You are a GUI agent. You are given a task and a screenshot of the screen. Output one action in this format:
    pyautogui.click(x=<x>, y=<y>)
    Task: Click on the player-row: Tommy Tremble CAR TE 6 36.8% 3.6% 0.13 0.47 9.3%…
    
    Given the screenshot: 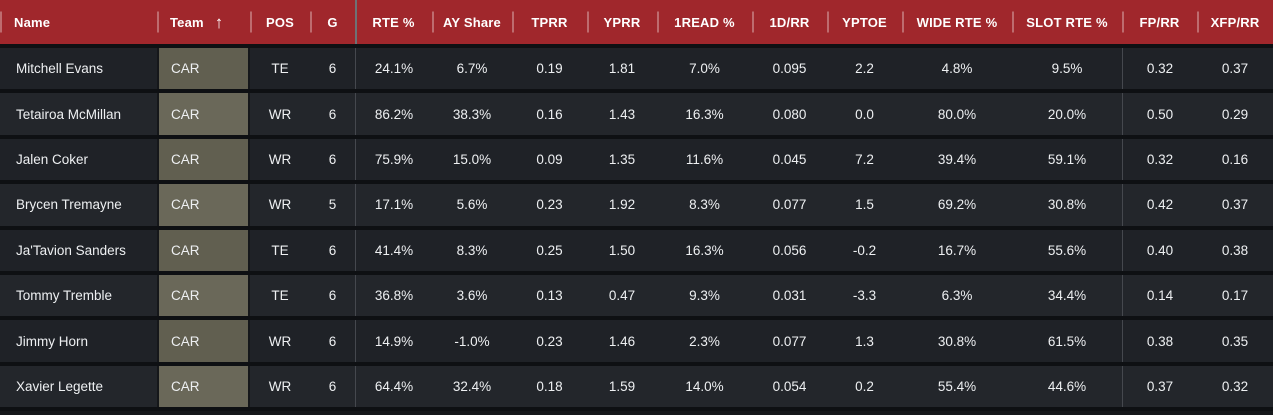 What is the action you would take?
    pyautogui.click(x=636, y=297)
    